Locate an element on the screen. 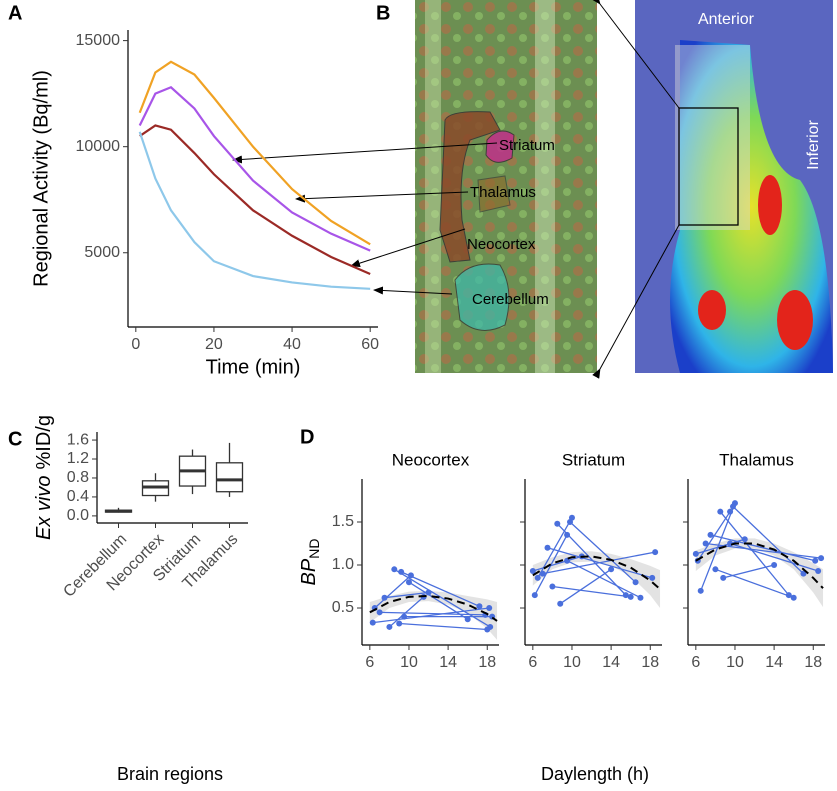 Image resolution: width=837 pixels, height=791 pixels. confidence-band is located at coordinates (596, 580).